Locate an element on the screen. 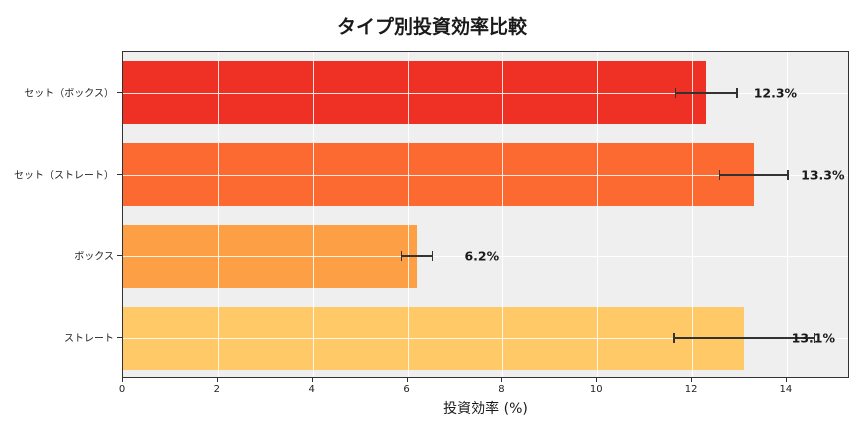 This screenshot has width=864, height=432. value-label: 13.1% is located at coordinates (813, 338).